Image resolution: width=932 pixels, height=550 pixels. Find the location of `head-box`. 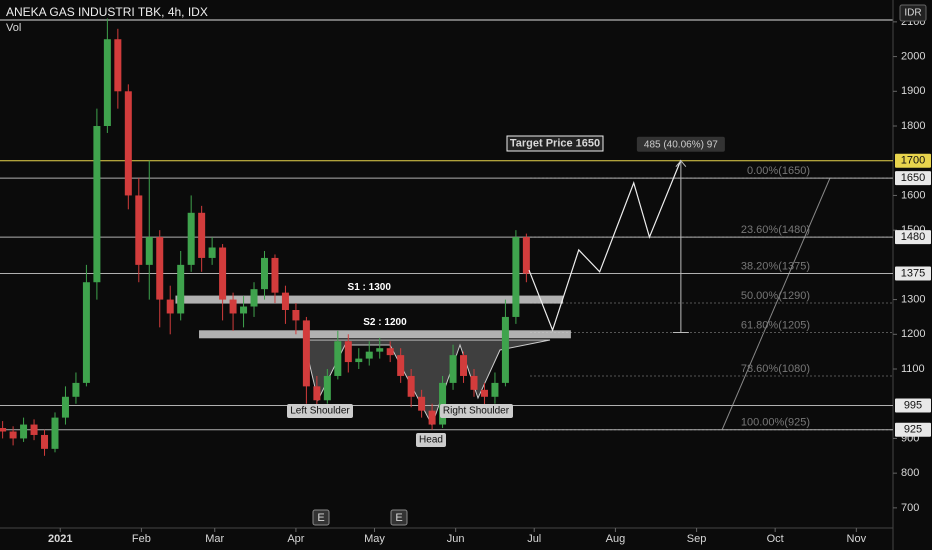

head-box is located at coordinates (431, 440).